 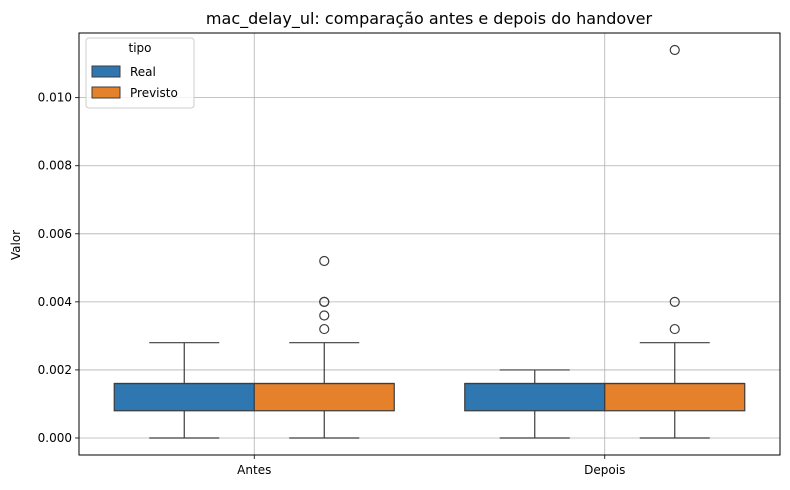 What do you see at coordinates (16, 245) in the screenshot?
I see `y-axis-label: Valor` at bounding box center [16, 245].